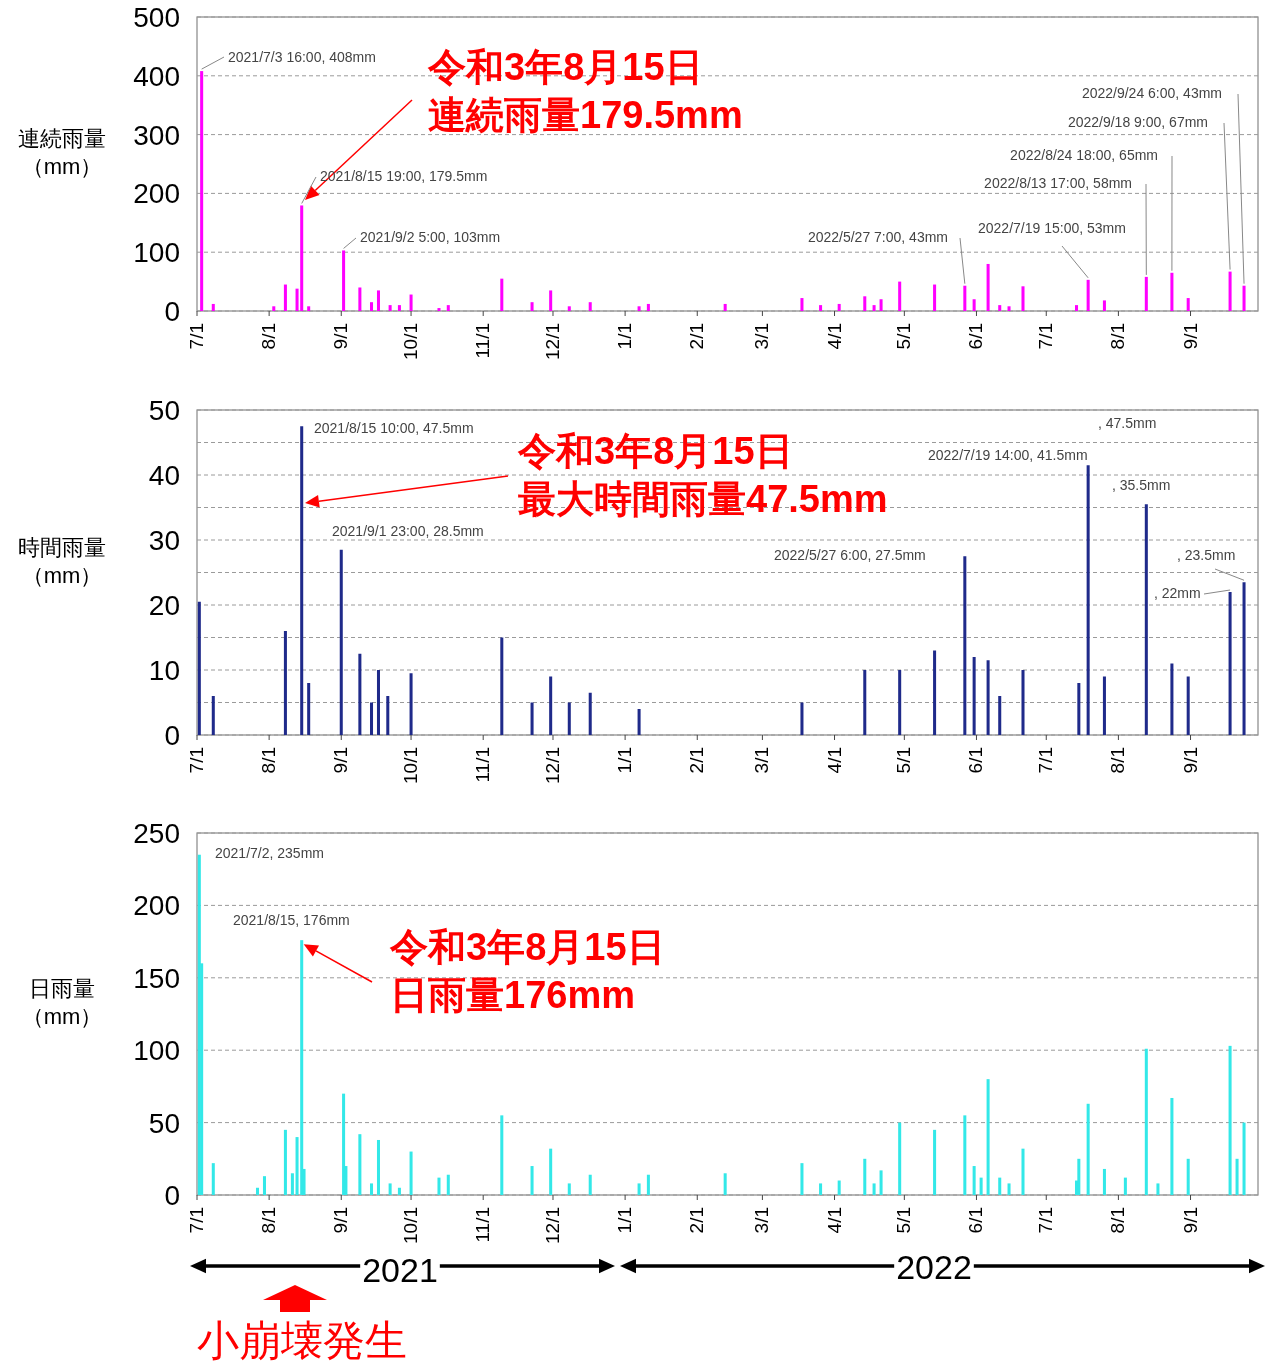  I want to click on y-tick-label: 250, so click(156, 833).